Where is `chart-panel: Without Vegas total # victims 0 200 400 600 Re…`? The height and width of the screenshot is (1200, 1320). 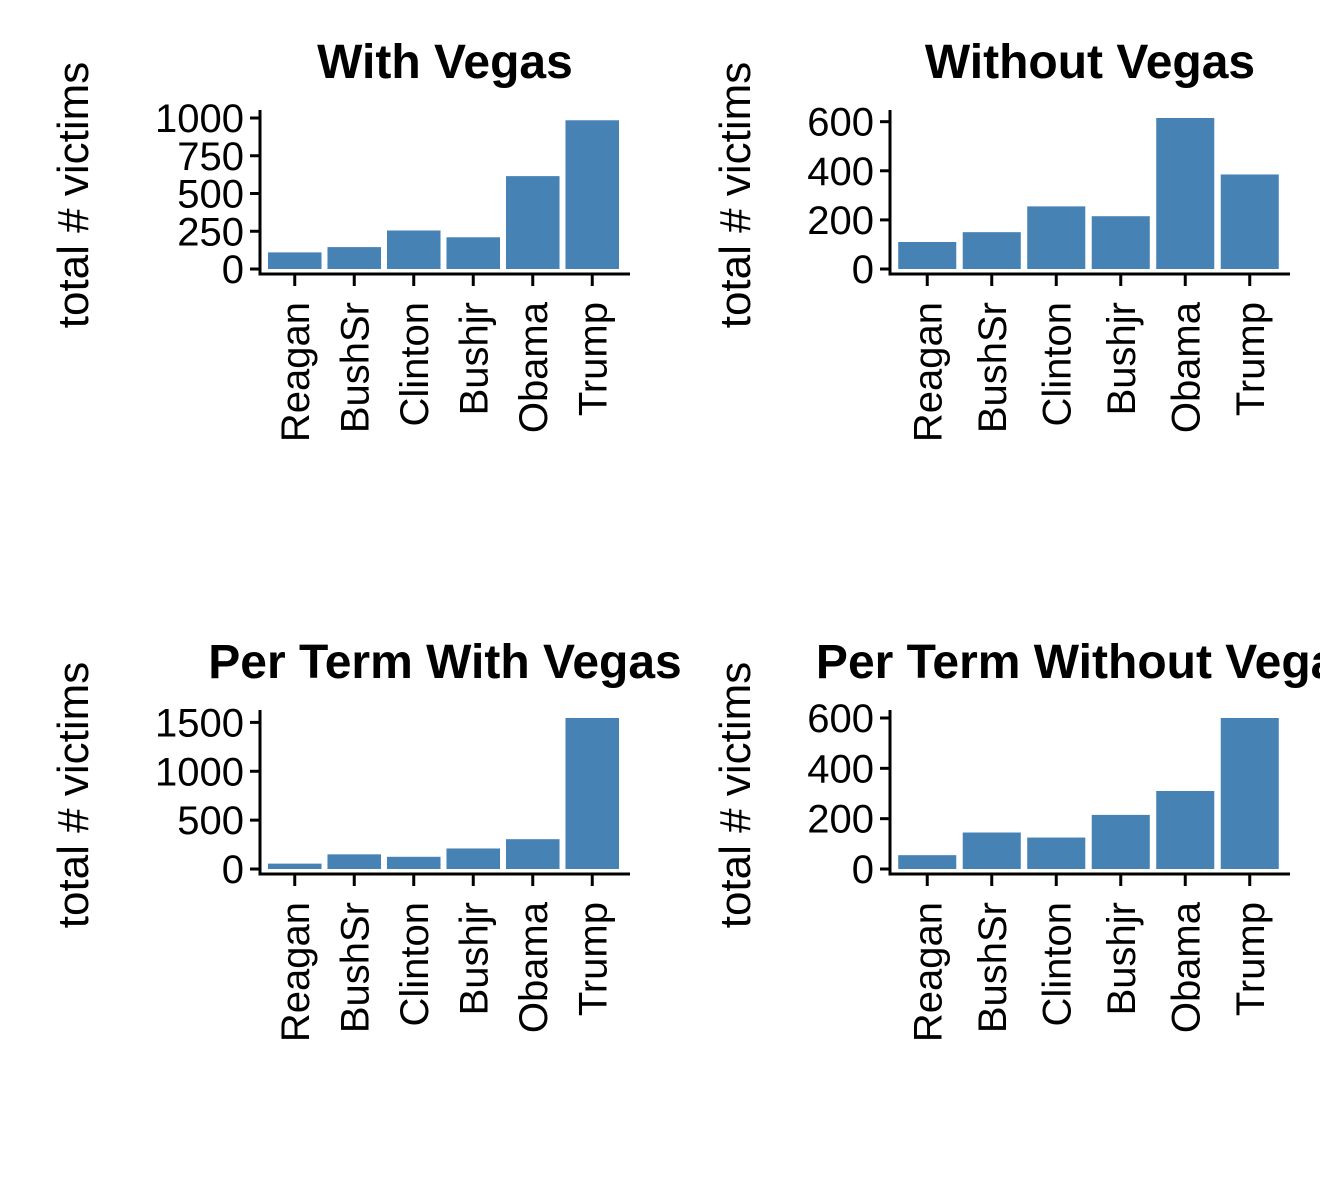
chart-panel: Without Vegas total # victims 0 200 400 600 Re… is located at coordinates (1000, 239).